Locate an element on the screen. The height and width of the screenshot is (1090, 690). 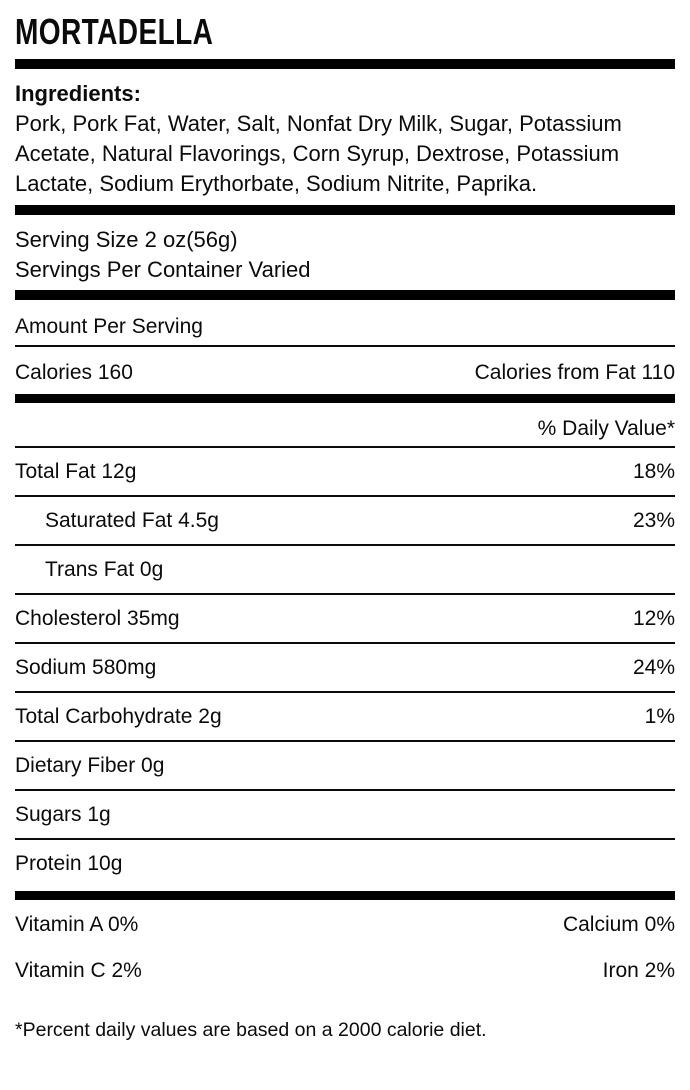
nutrient-label: Cholesterol 35mg is located at coordinates (97, 618).